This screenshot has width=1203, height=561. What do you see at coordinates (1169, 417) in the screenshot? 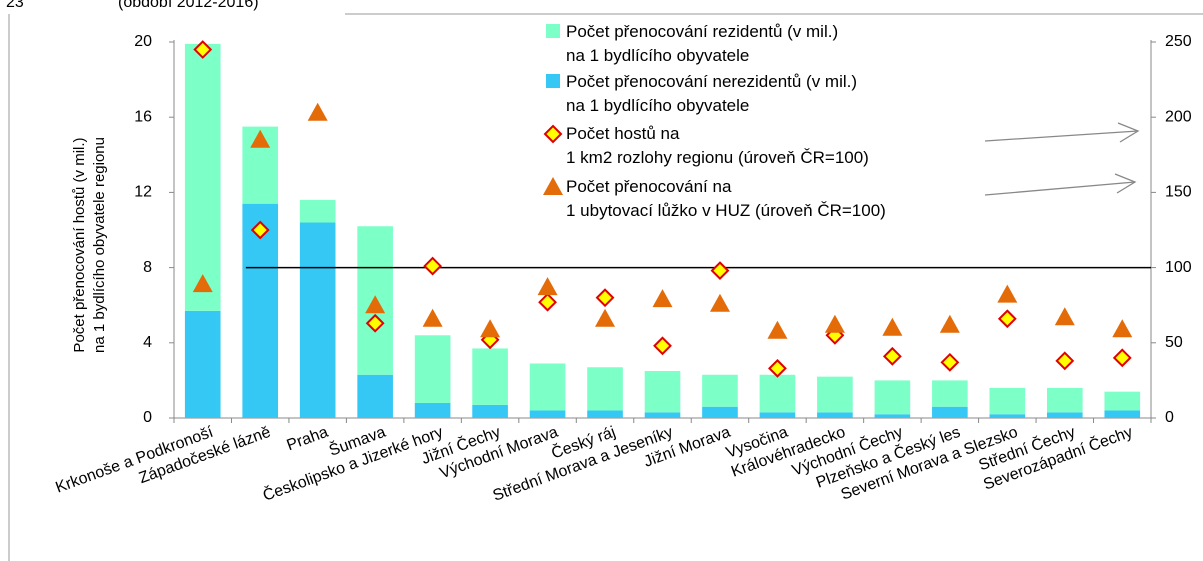
I see `y2-tick-label: 0` at bounding box center [1169, 417].